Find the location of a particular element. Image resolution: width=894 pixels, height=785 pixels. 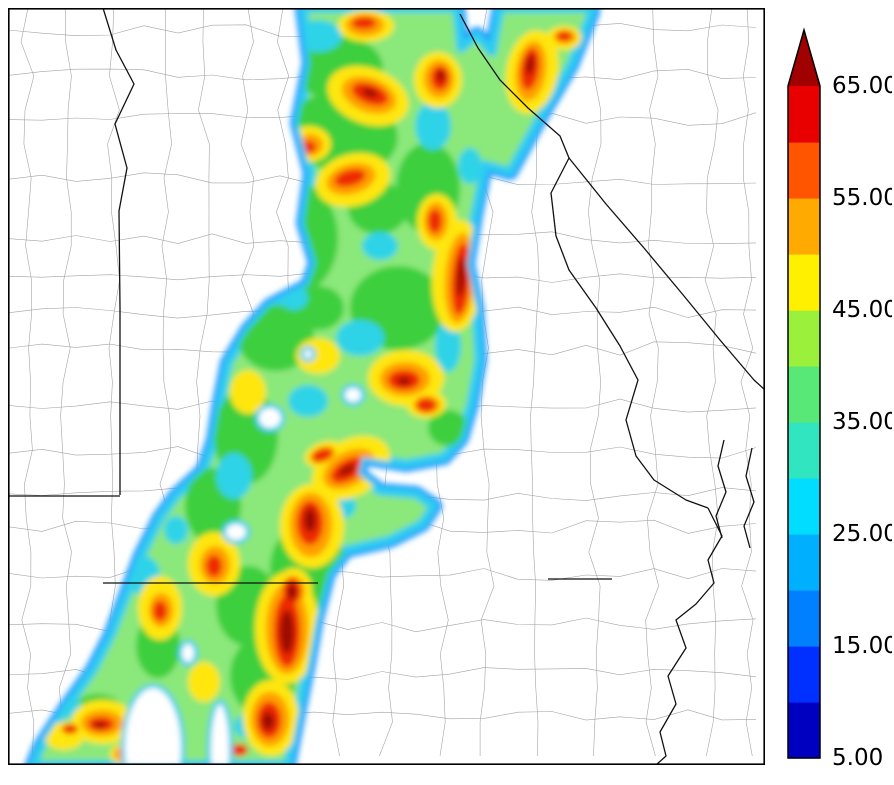

colorbar-tick-label: 25.00 is located at coordinates (862, 534).